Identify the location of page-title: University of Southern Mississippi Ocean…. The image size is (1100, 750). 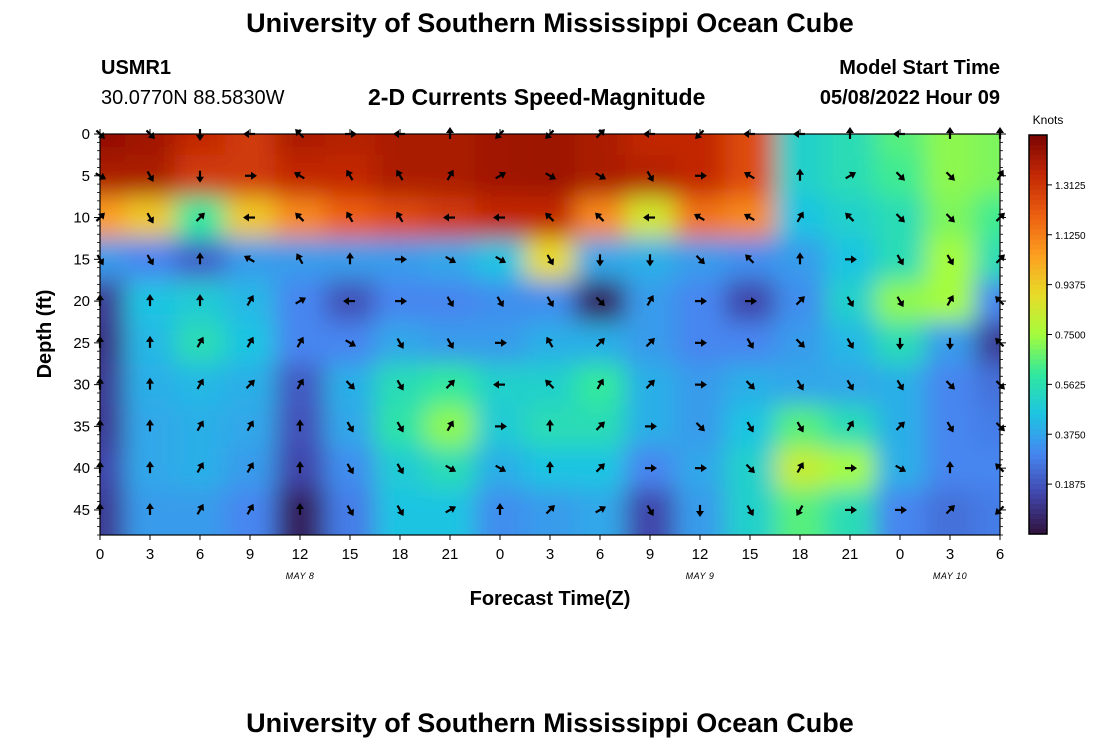
(550, 23).